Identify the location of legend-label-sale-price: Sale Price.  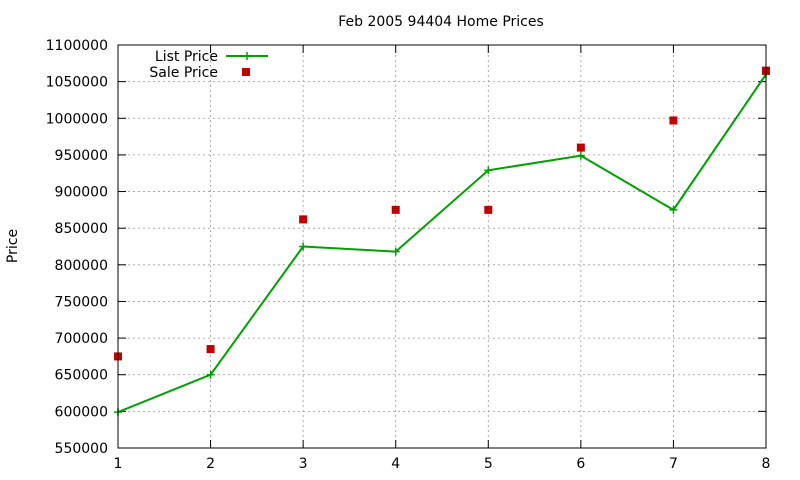
(183, 73).